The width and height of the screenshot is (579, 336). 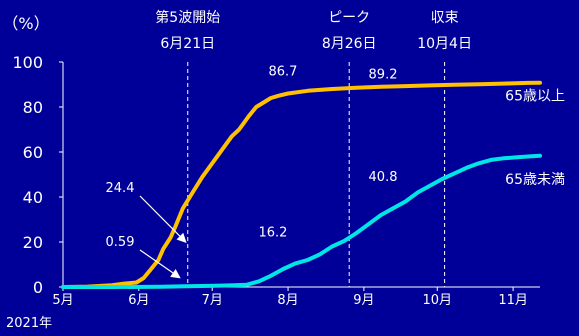 I want to click on y-tick-label: 60, so click(x=33, y=152).